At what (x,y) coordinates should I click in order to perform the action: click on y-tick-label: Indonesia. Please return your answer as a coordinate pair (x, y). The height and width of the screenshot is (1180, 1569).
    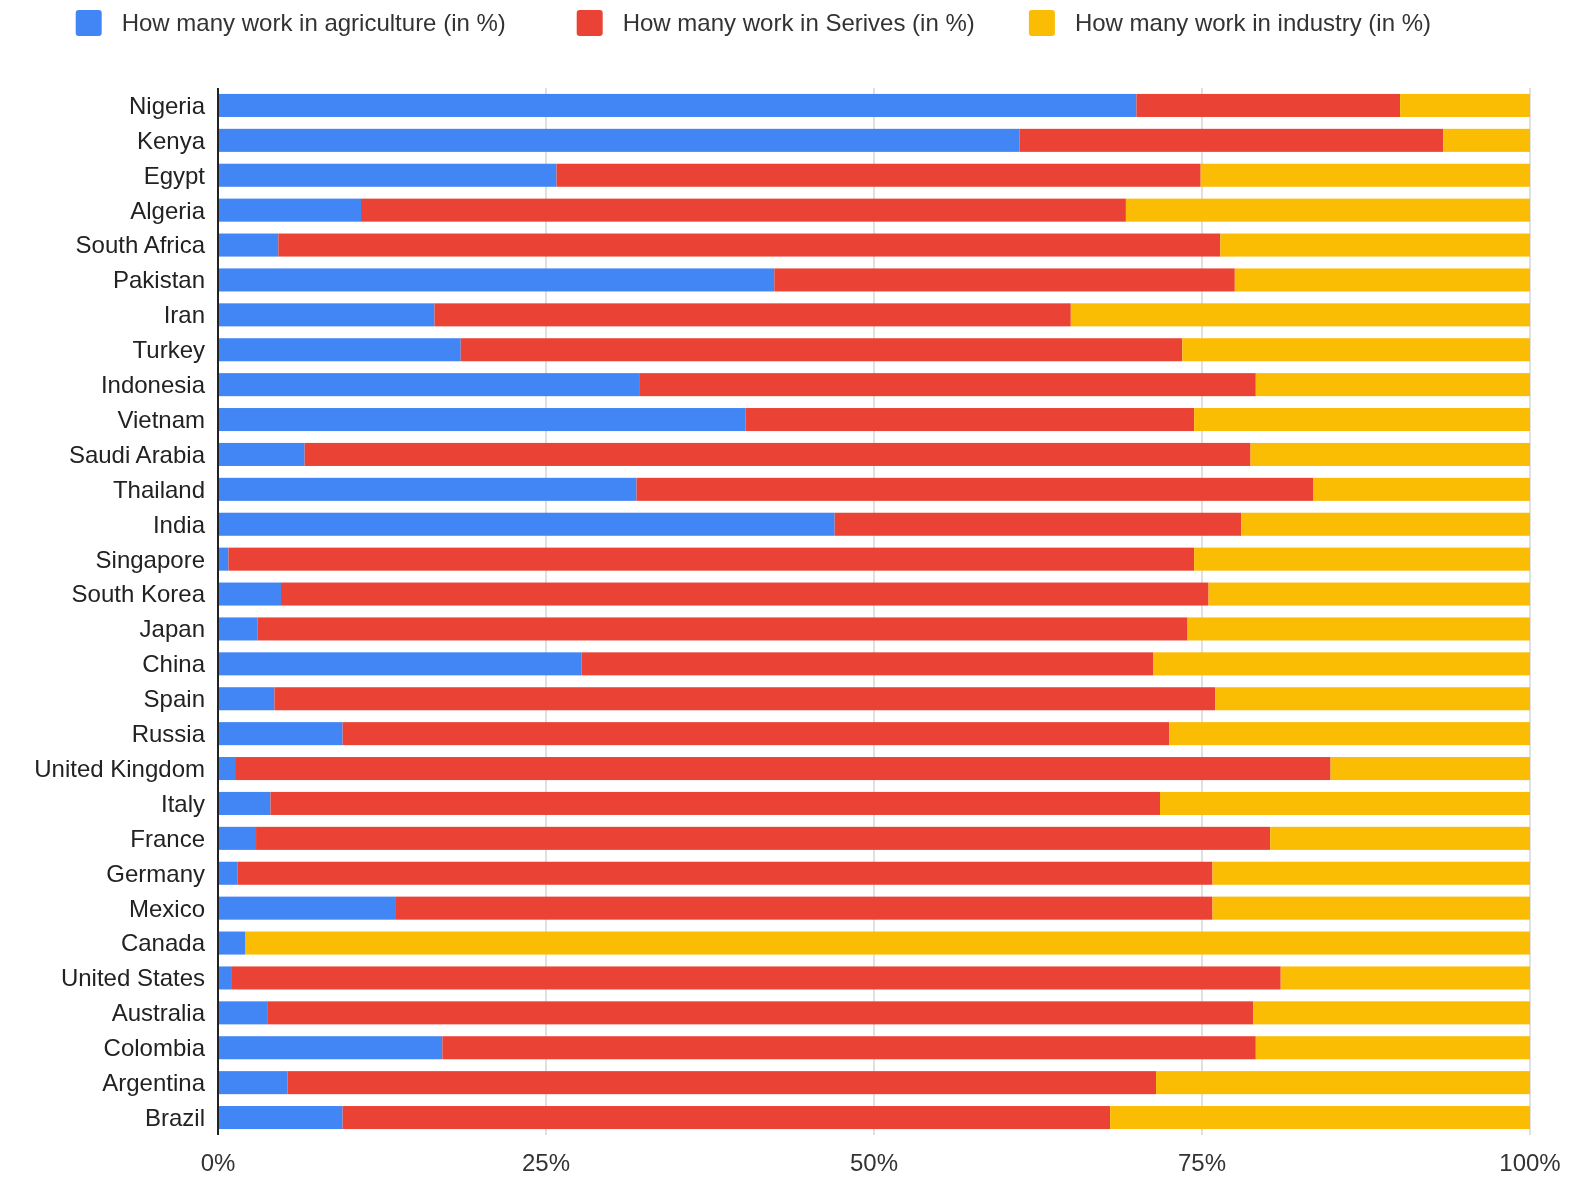
    Looking at the image, I should click on (153, 385).